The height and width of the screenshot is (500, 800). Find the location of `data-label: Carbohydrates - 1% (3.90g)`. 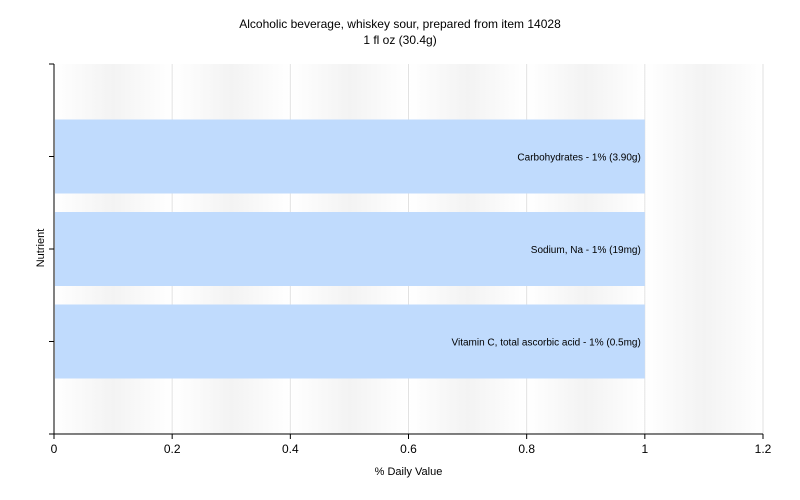

data-label: Carbohydrates - 1% (3.90g) is located at coordinates (578, 158).